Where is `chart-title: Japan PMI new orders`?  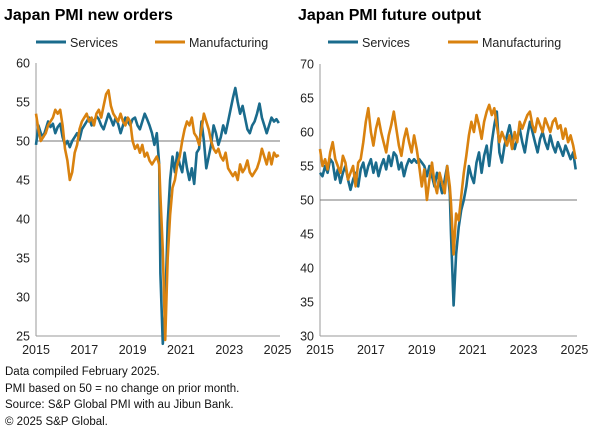 chart-title: Japan PMI new orders is located at coordinates (88, 15).